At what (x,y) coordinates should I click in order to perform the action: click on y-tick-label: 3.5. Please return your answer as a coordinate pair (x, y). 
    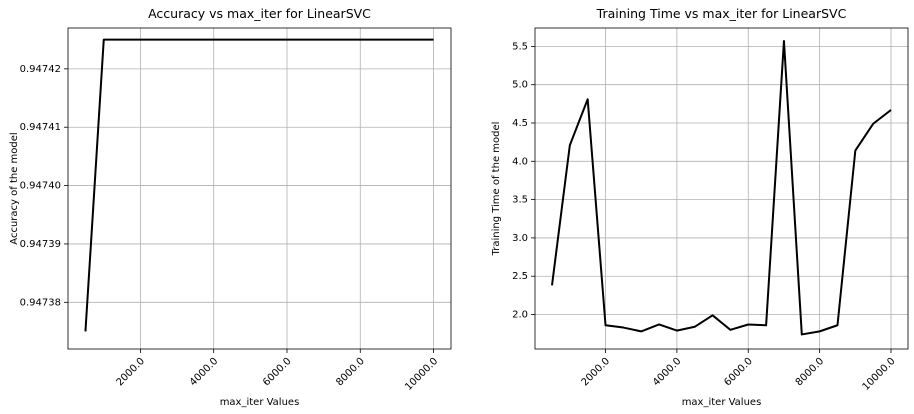
    Looking at the image, I should click on (520, 200).